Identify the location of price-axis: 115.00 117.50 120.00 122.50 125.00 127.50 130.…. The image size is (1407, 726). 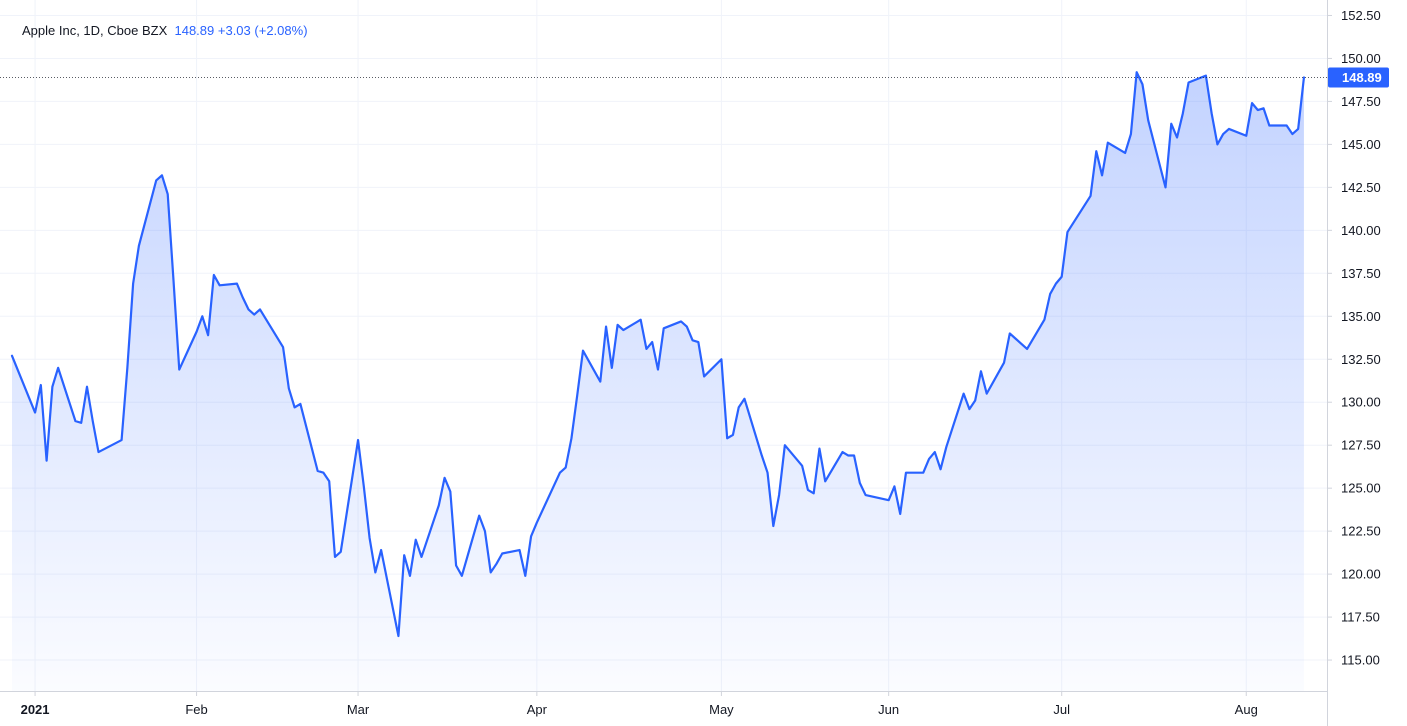
(1367, 363).